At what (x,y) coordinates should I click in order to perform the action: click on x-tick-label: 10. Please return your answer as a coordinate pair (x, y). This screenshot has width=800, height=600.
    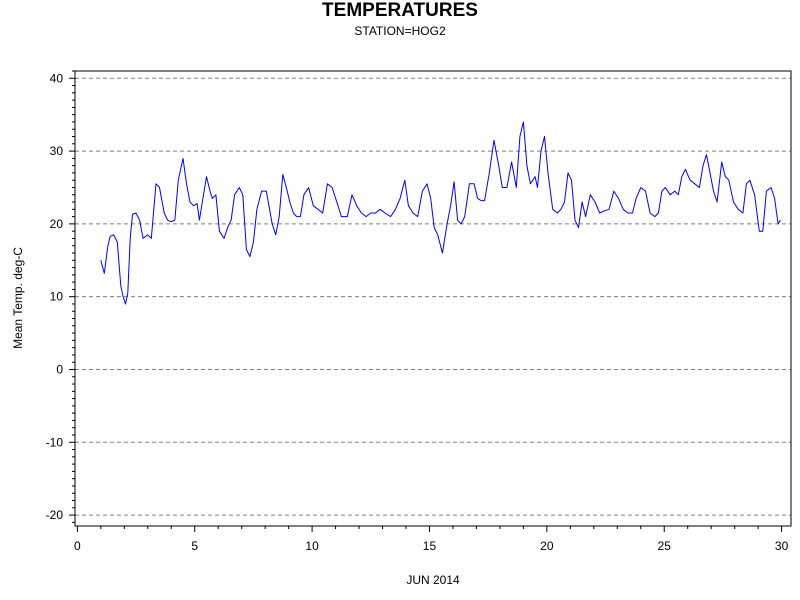
    Looking at the image, I should click on (312, 546).